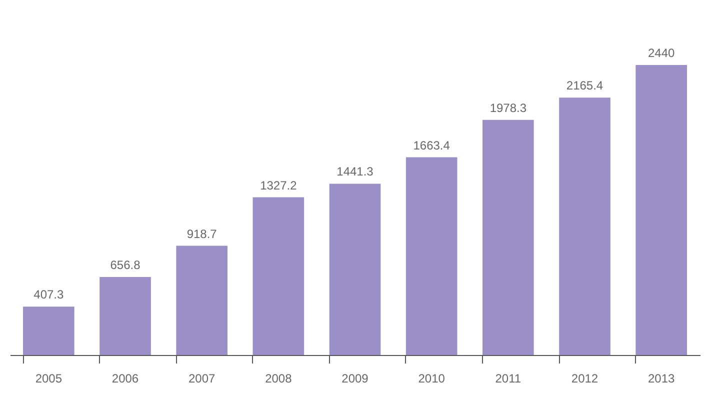  What do you see at coordinates (202, 379) in the screenshot?
I see `x-tick-label: 2007` at bounding box center [202, 379].